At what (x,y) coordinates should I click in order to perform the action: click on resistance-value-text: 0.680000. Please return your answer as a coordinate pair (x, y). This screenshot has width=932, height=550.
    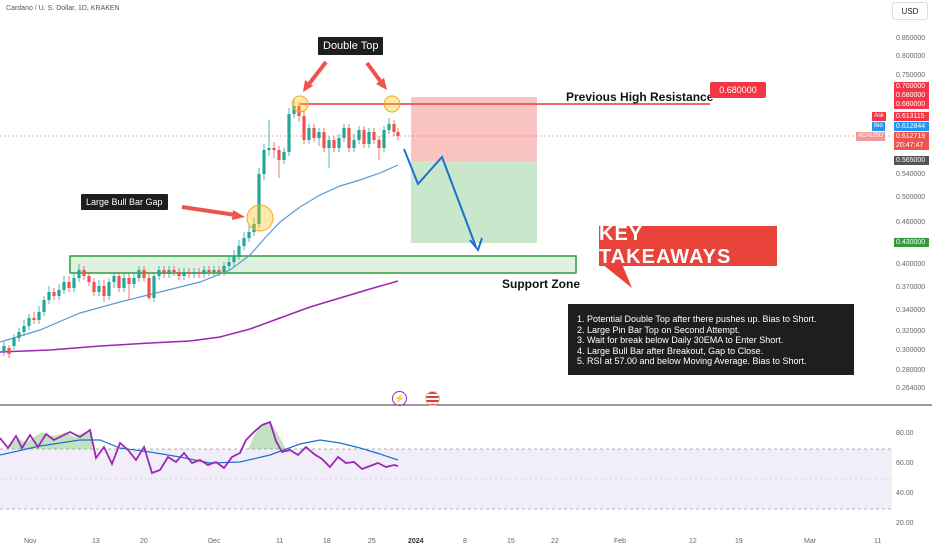
    Looking at the image, I should click on (738, 90).